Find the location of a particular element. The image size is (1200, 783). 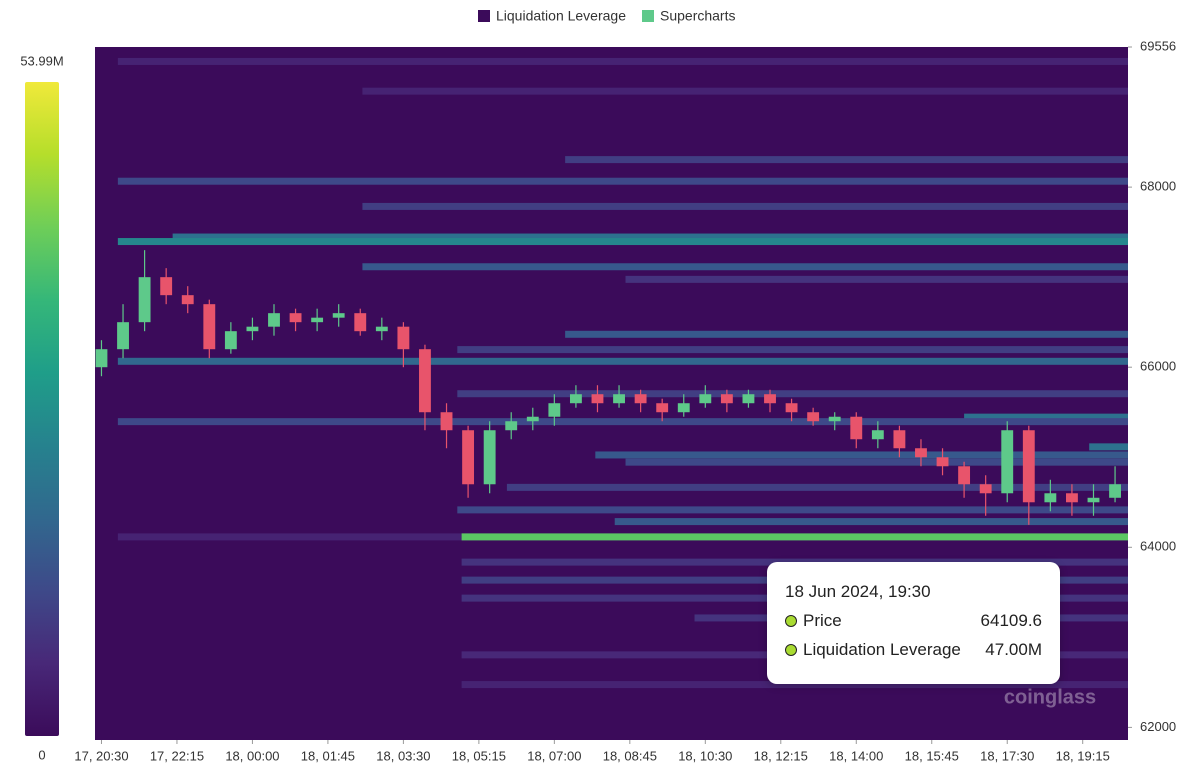

x-tick-label: 18, 07:00 is located at coordinates (554, 755).